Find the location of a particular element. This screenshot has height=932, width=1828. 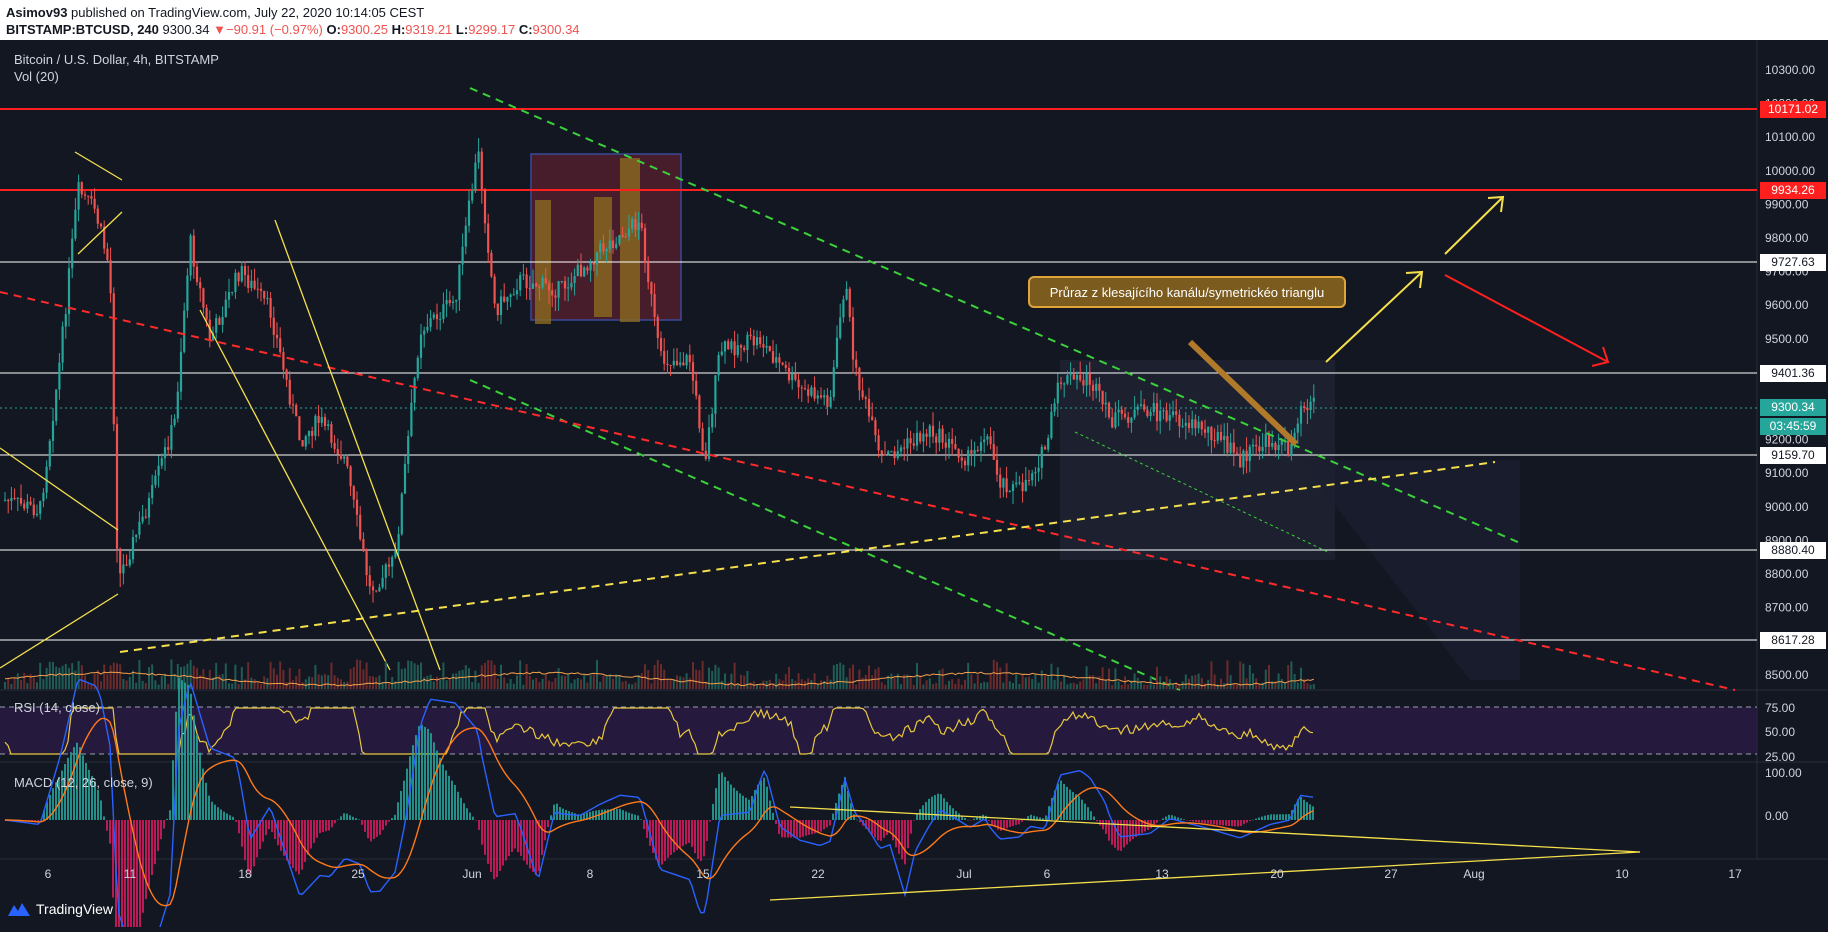

macd-tick-0: 0.00 is located at coordinates (1777, 816).